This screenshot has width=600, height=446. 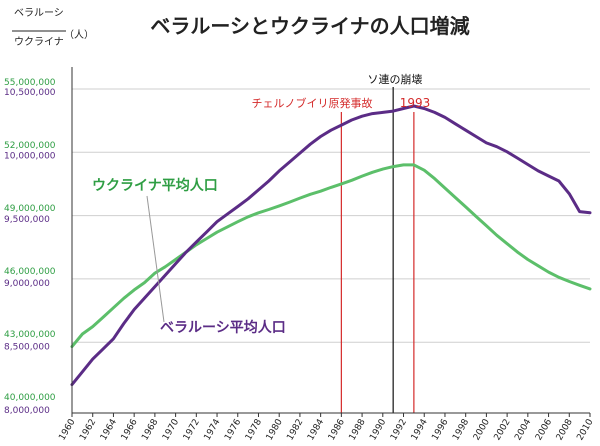 I want to click on y-tick-label-ukraine: 52,000,000, so click(x=30, y=146).